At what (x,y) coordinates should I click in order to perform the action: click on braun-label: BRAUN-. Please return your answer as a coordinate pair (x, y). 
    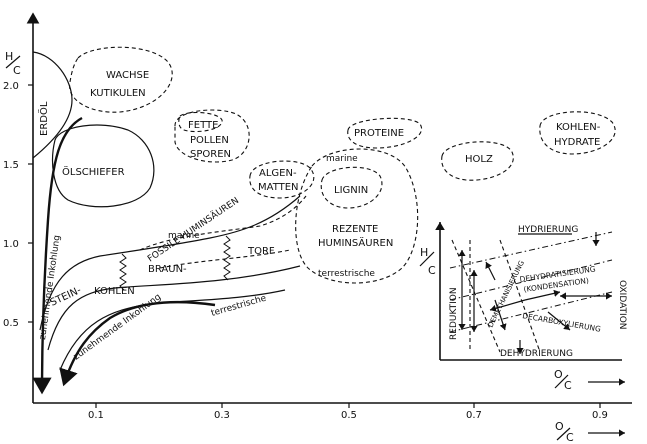
    Looking at the image, I should click on (167, 269).